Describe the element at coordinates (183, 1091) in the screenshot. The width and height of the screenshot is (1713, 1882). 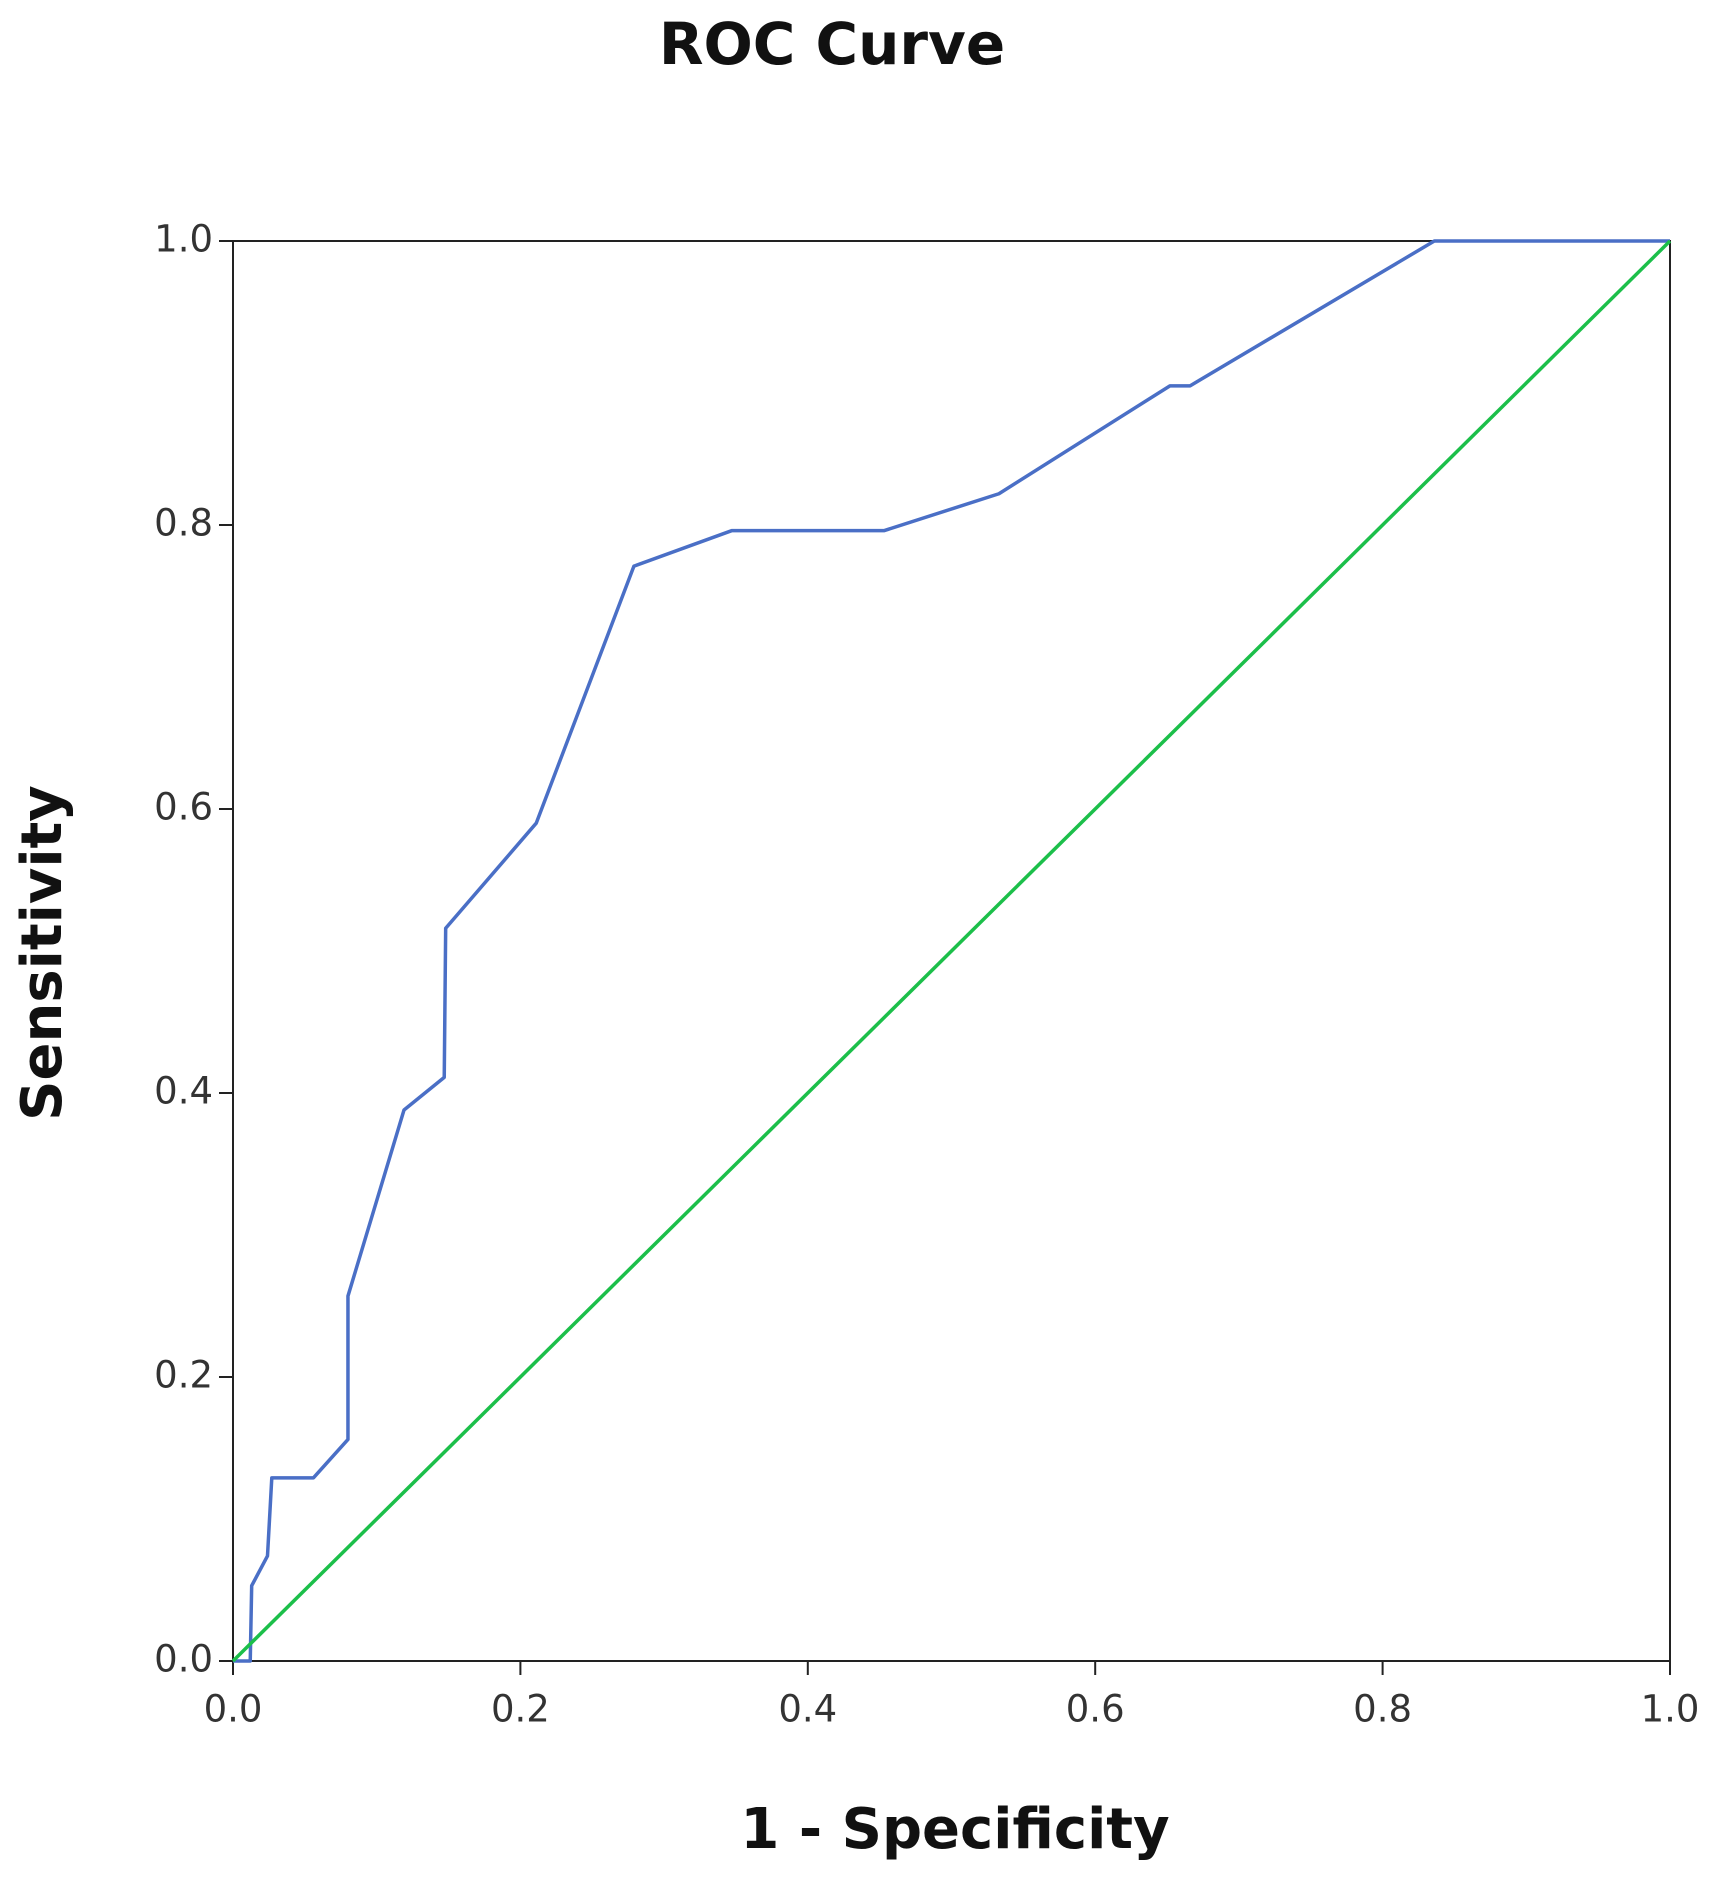
I see `y-tick-label: 0.4` at that location.